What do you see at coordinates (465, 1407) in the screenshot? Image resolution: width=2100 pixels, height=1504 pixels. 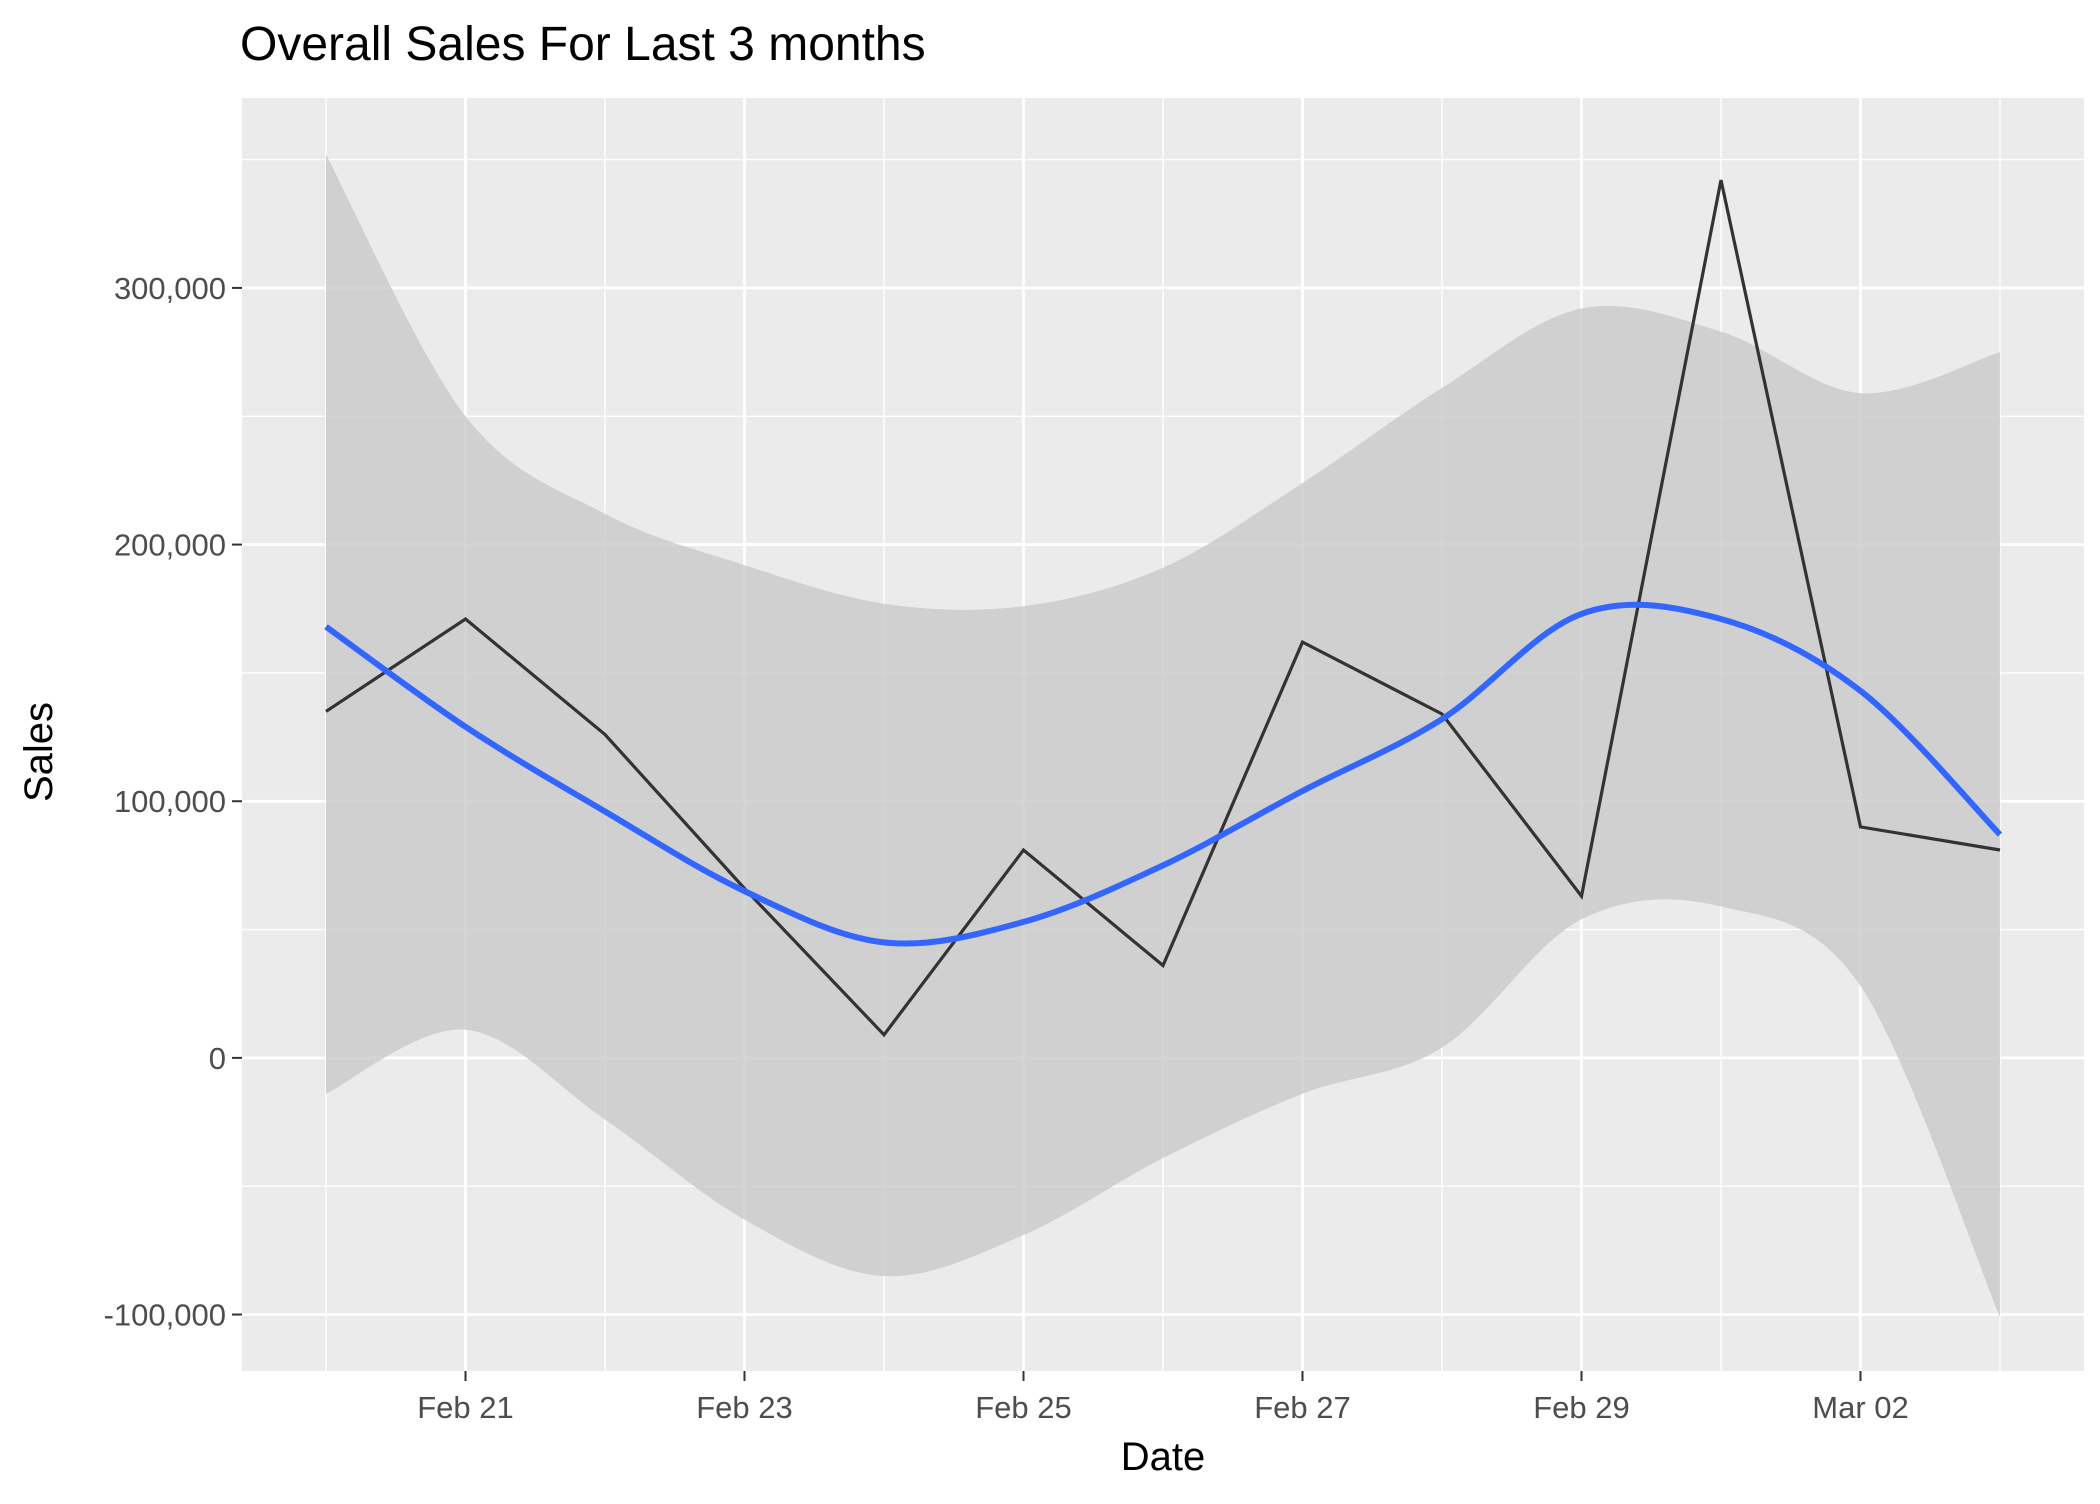 I see `x-tick-label: Feb 21` at bounding box center [465, 1407].